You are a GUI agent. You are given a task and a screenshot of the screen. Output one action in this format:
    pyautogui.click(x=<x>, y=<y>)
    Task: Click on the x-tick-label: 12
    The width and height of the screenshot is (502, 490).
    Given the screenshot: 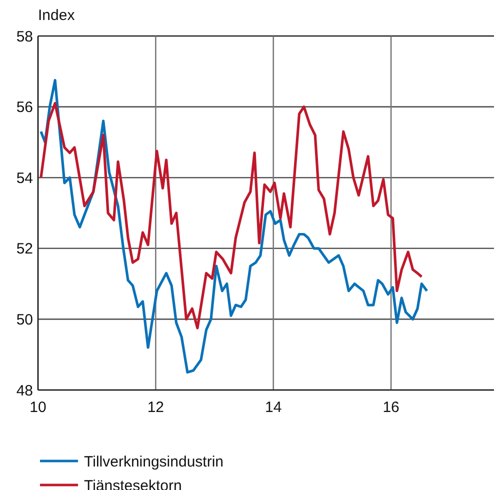 What is the action you would take?
    pyautogui.click(x=155, y=407)
    